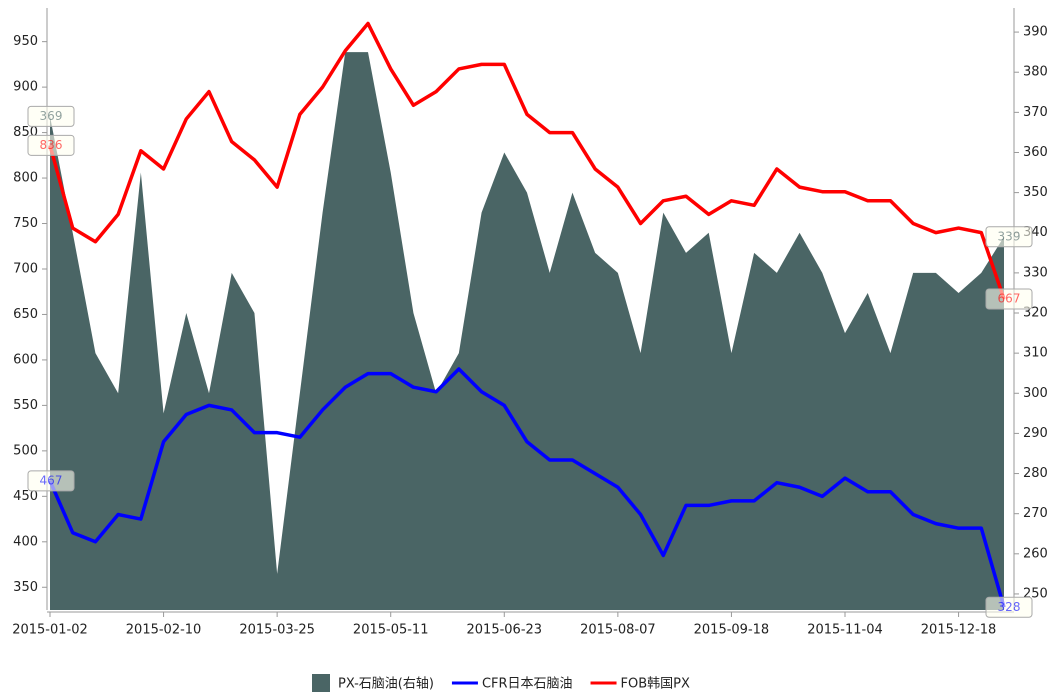  I want to click on value-label: 369, so click(51, 116).